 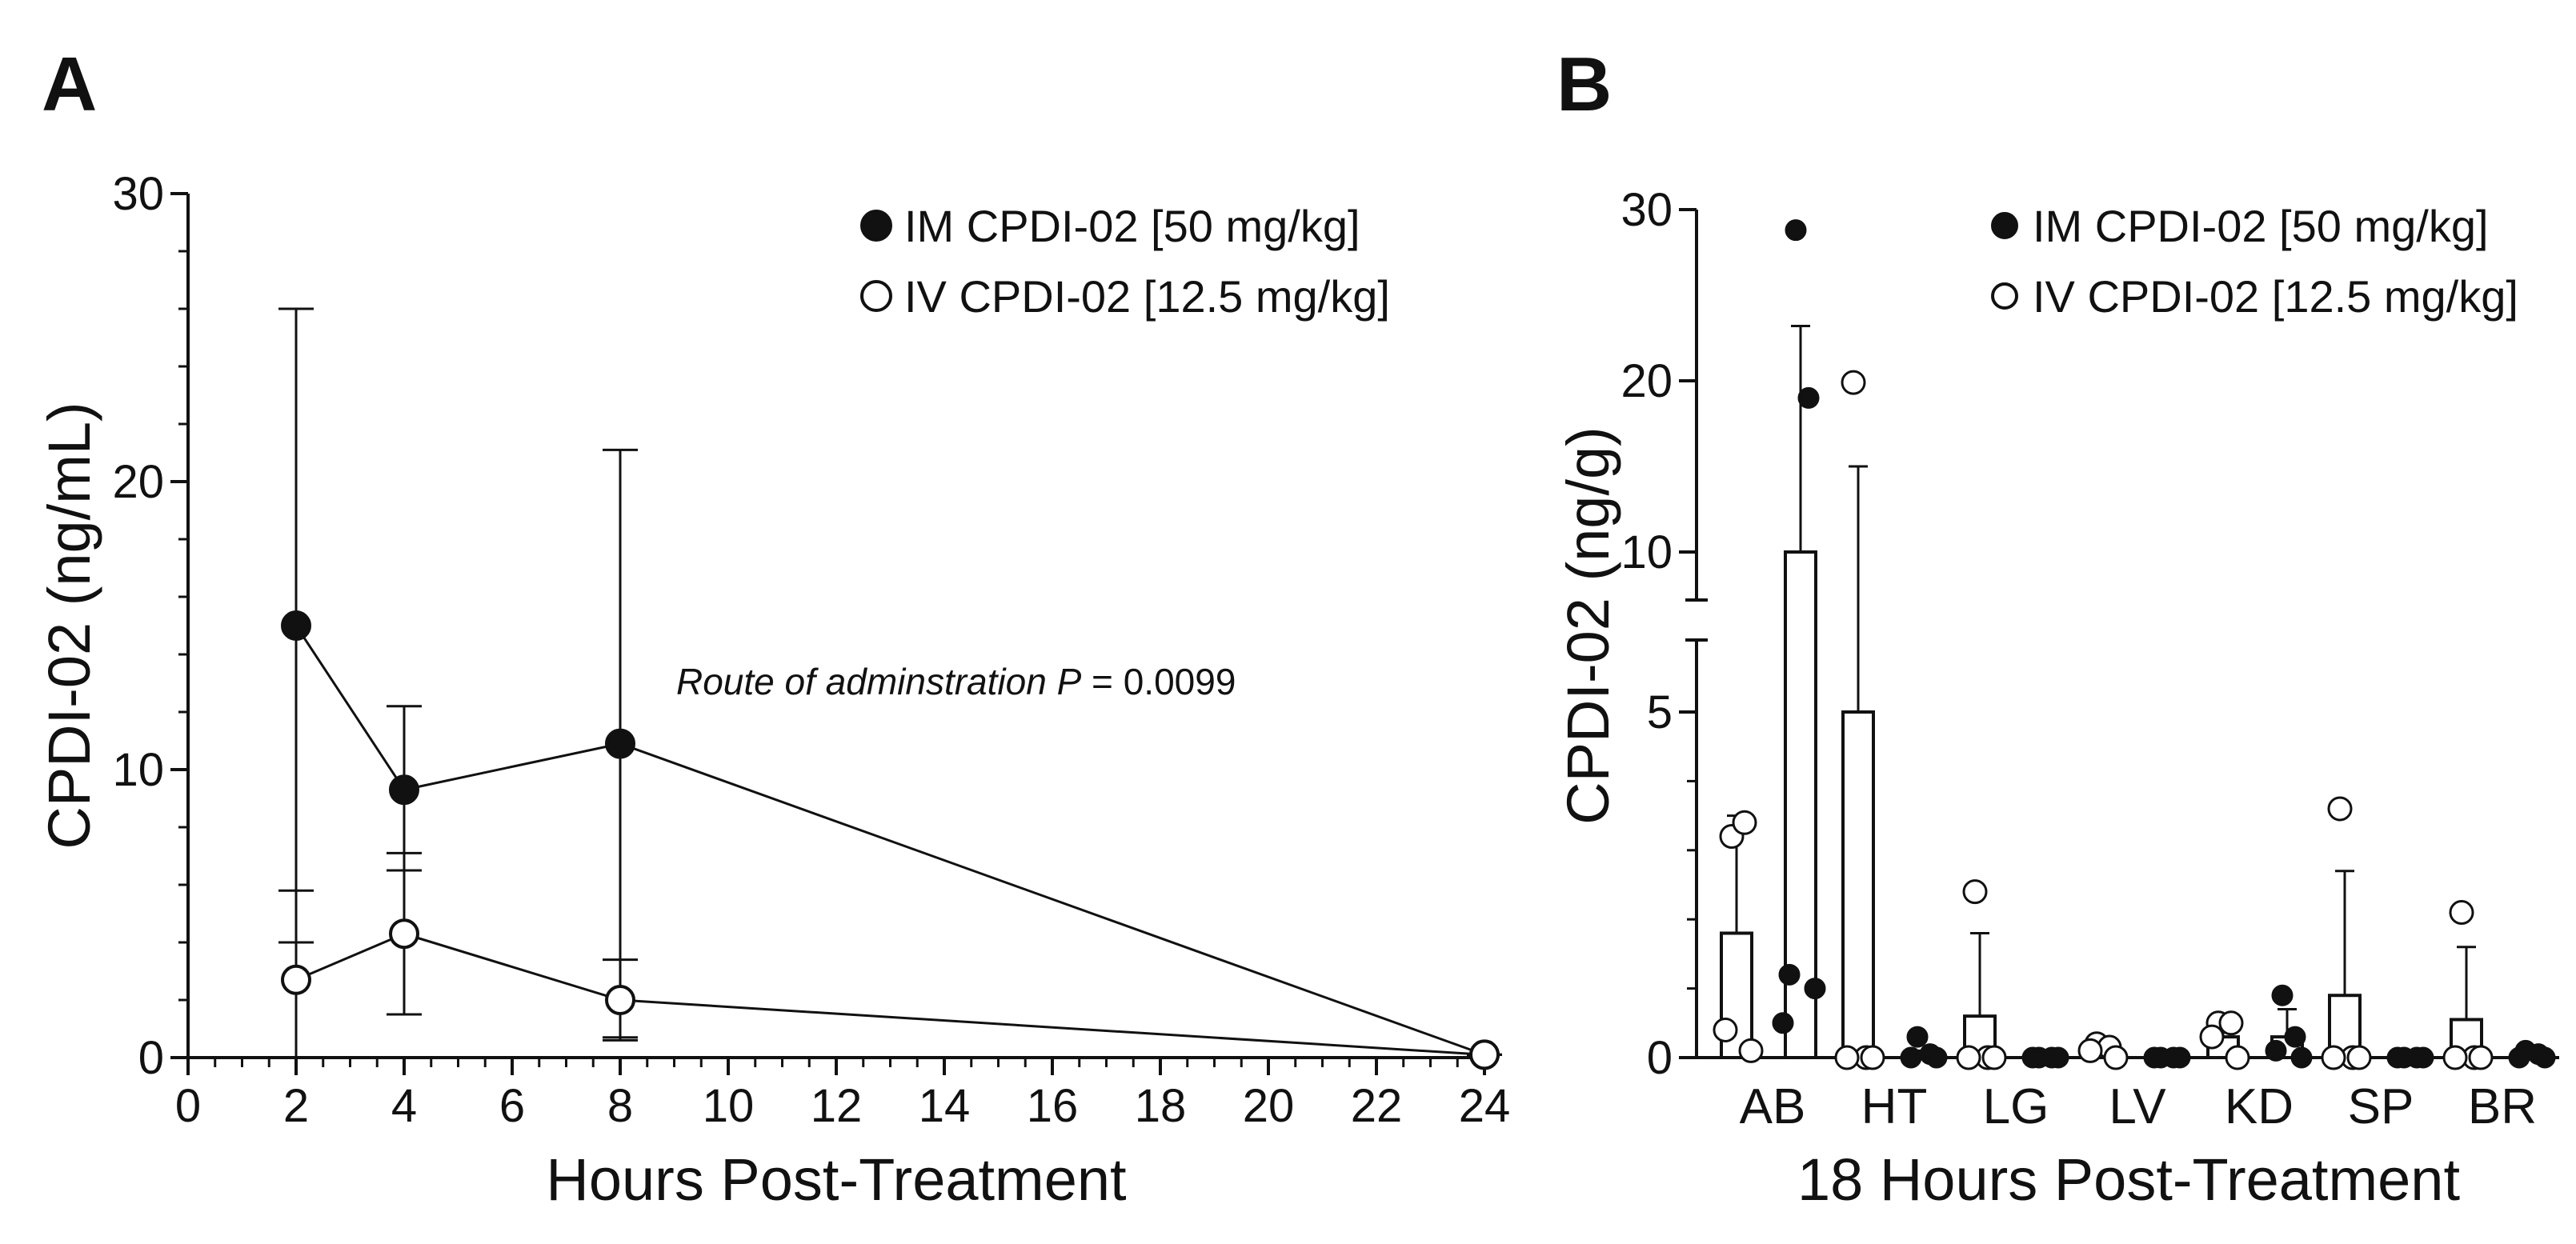 I want to click on iv-series-line, so click(x=890, y=994).